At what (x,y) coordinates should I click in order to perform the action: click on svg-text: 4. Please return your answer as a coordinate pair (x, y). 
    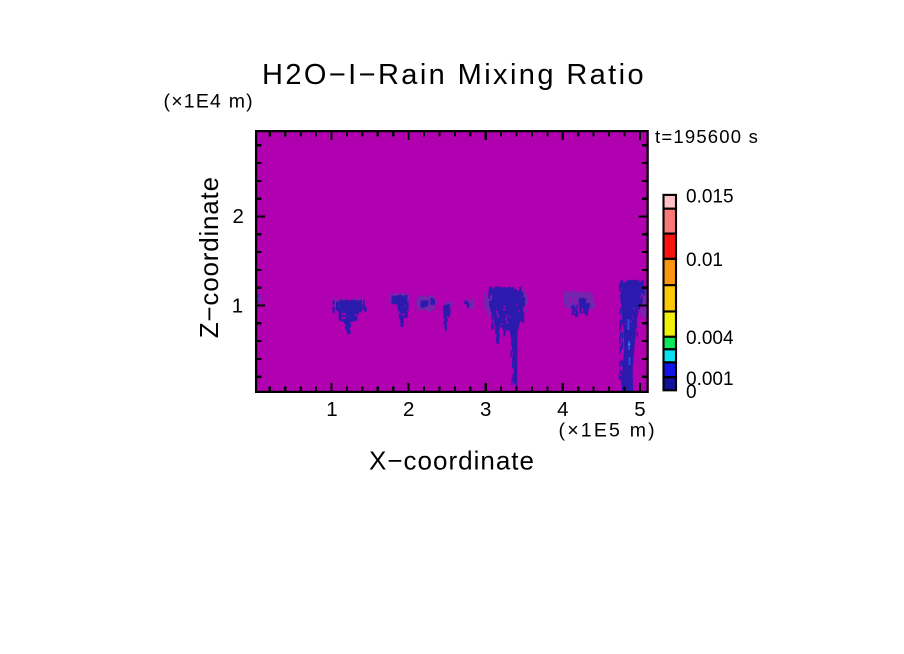
    Looking at the image, I should click on (562, 409).